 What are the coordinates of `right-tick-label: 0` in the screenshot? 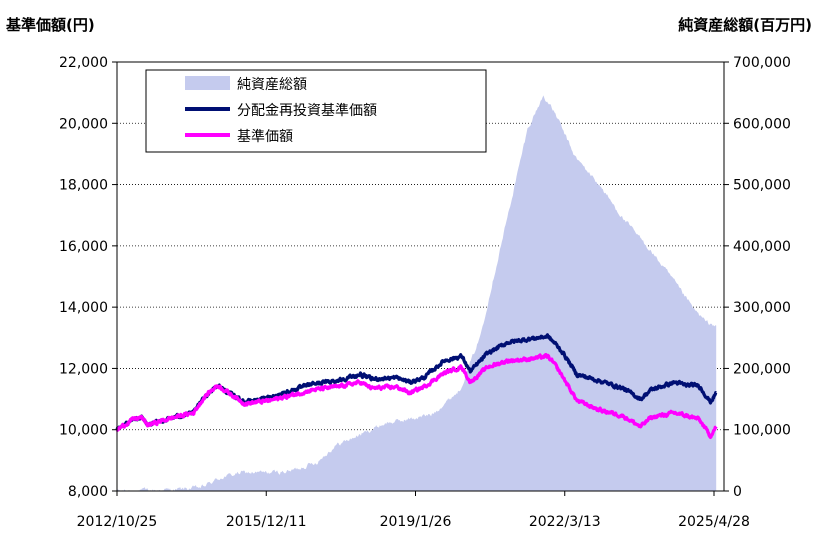 It's located at (737, 492).